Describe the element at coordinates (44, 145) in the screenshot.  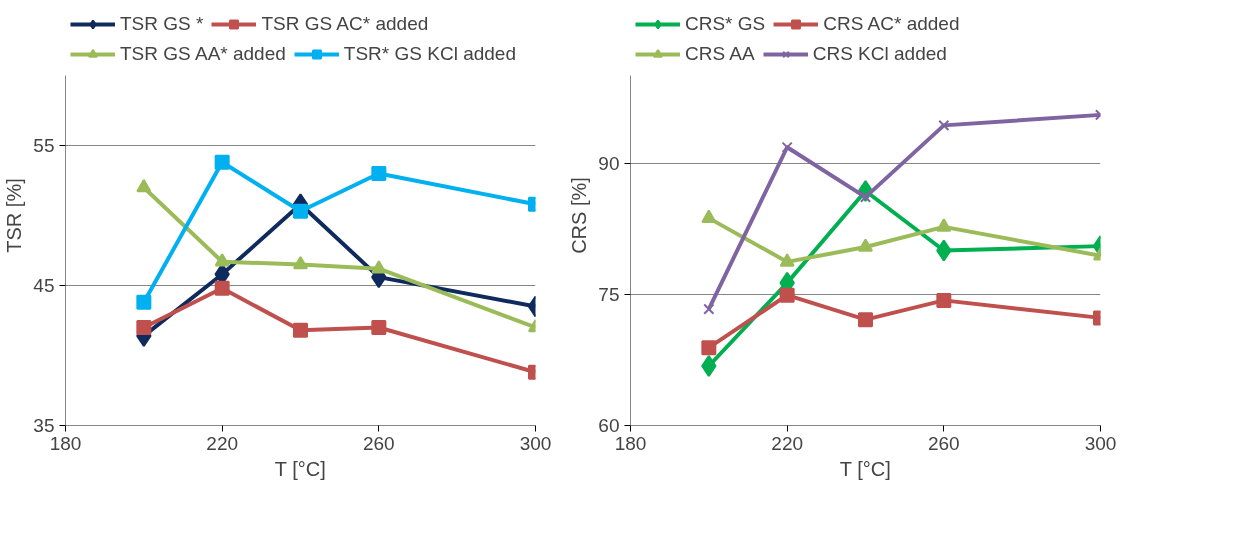
I see `y-tick-label: 55` at that location.